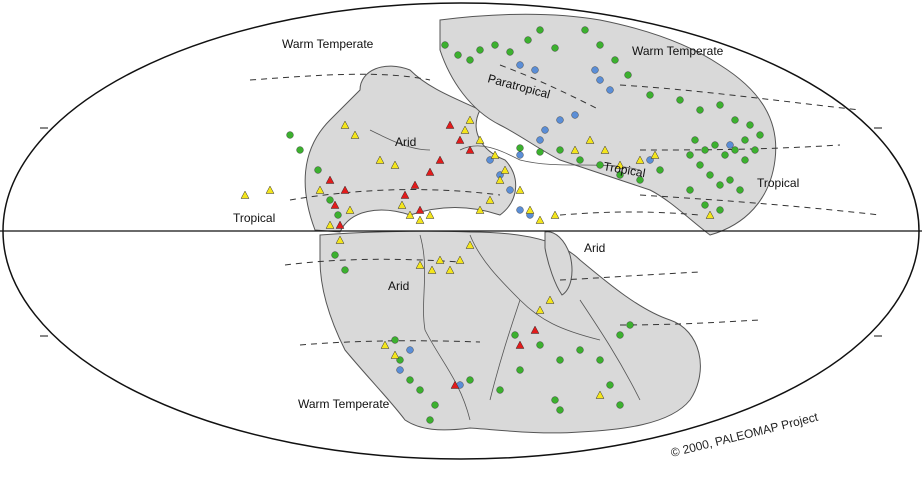  What do you see at coordinates (254, 218) in the screenshot?
I see `label-tropical-west: Tropical` at bounding box center [254, 218].